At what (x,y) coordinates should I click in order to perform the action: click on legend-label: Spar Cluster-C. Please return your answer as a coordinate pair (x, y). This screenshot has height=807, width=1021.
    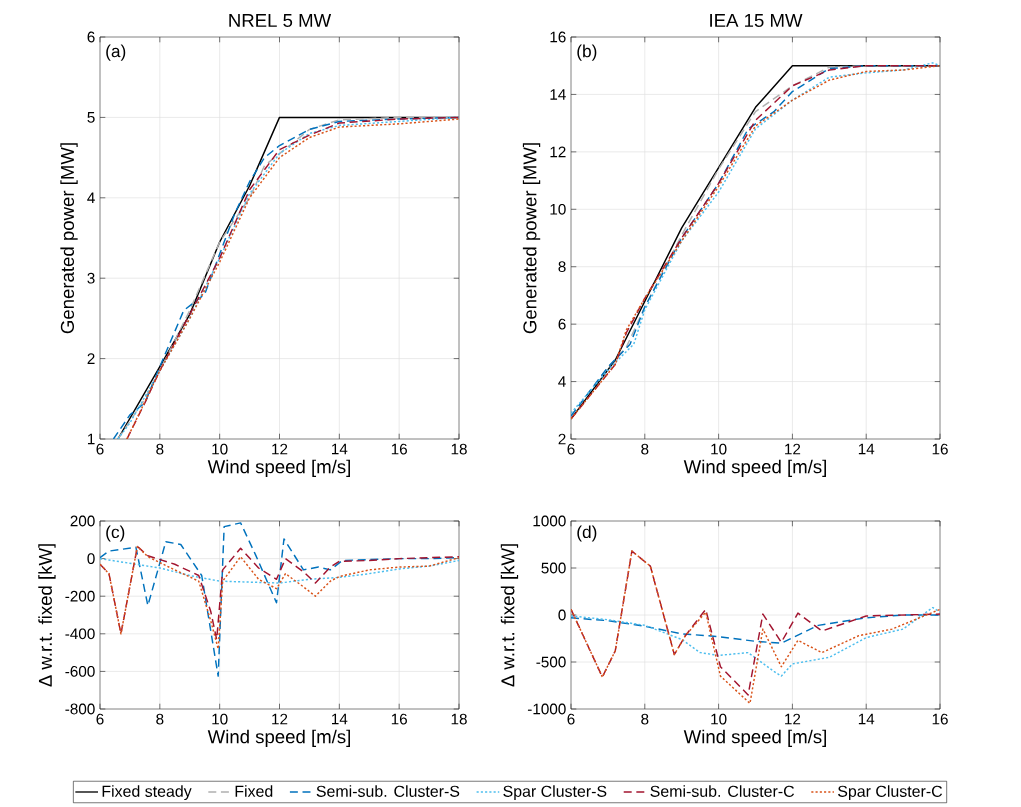
    Looking at the image, I should click on (890, 793).